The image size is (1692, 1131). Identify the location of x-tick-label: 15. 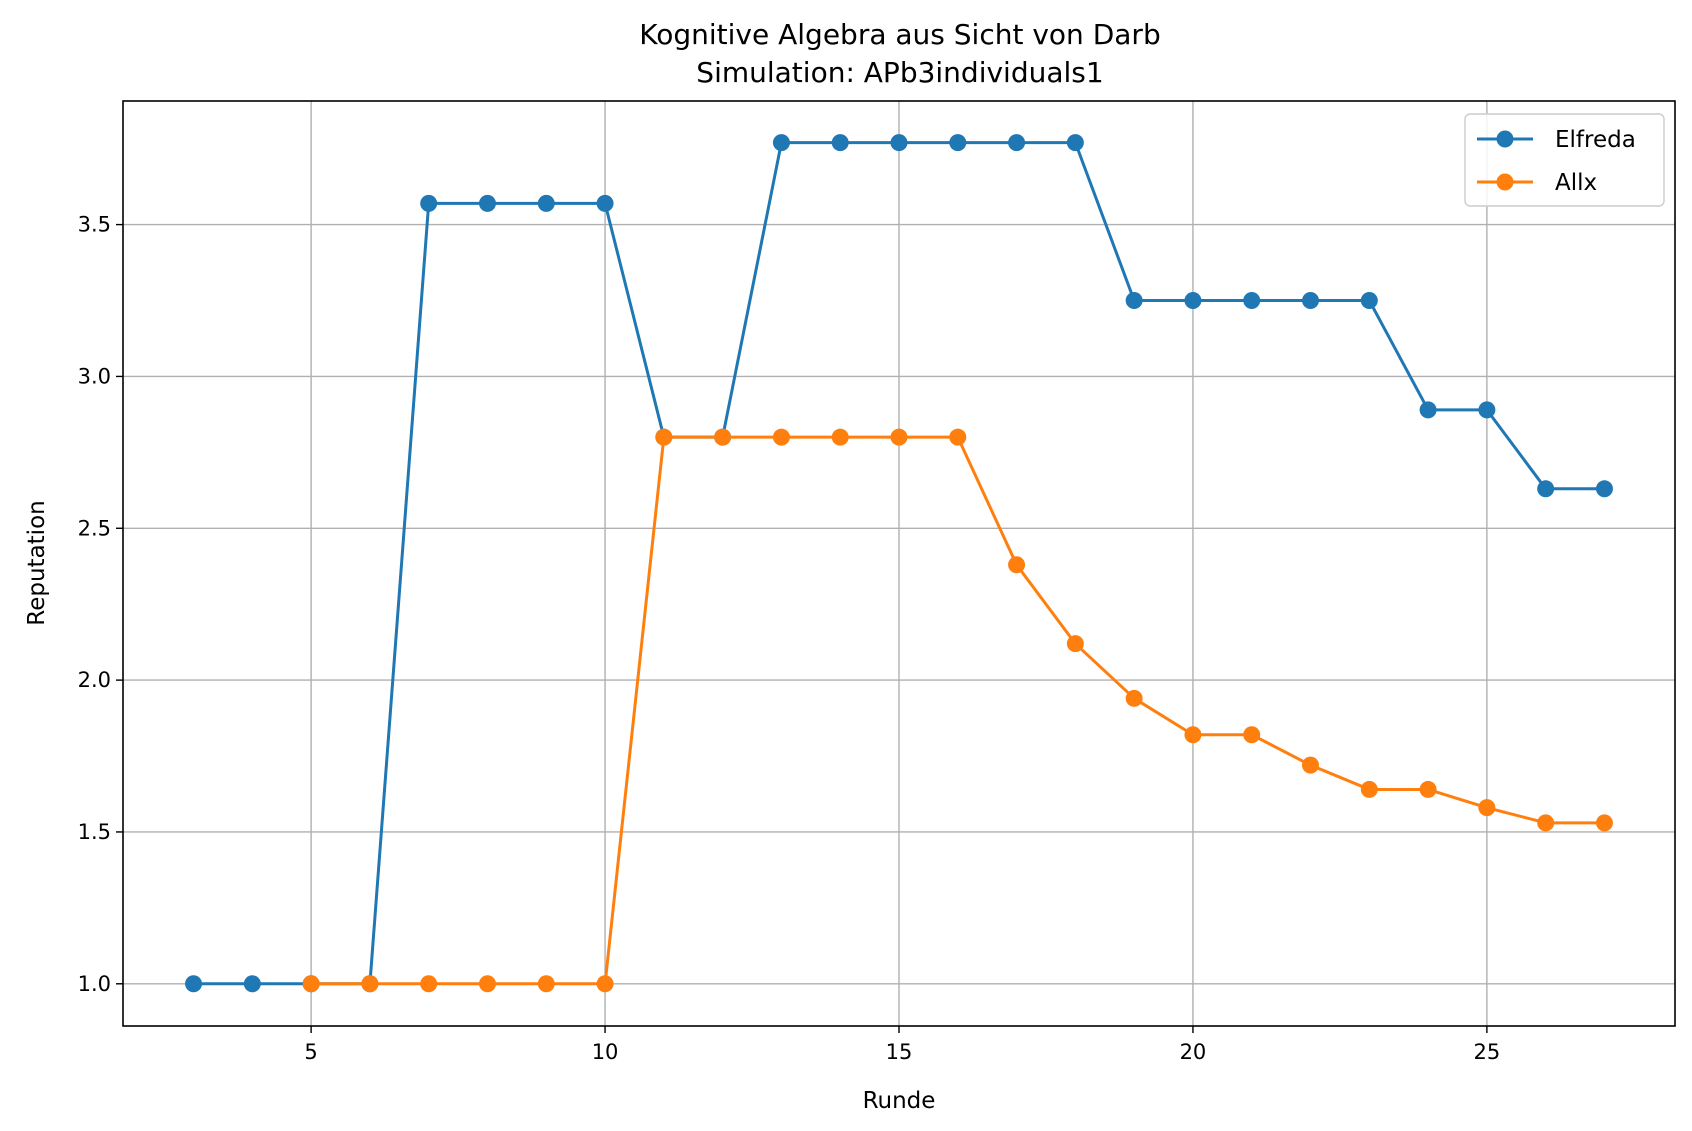
(899, 1052).